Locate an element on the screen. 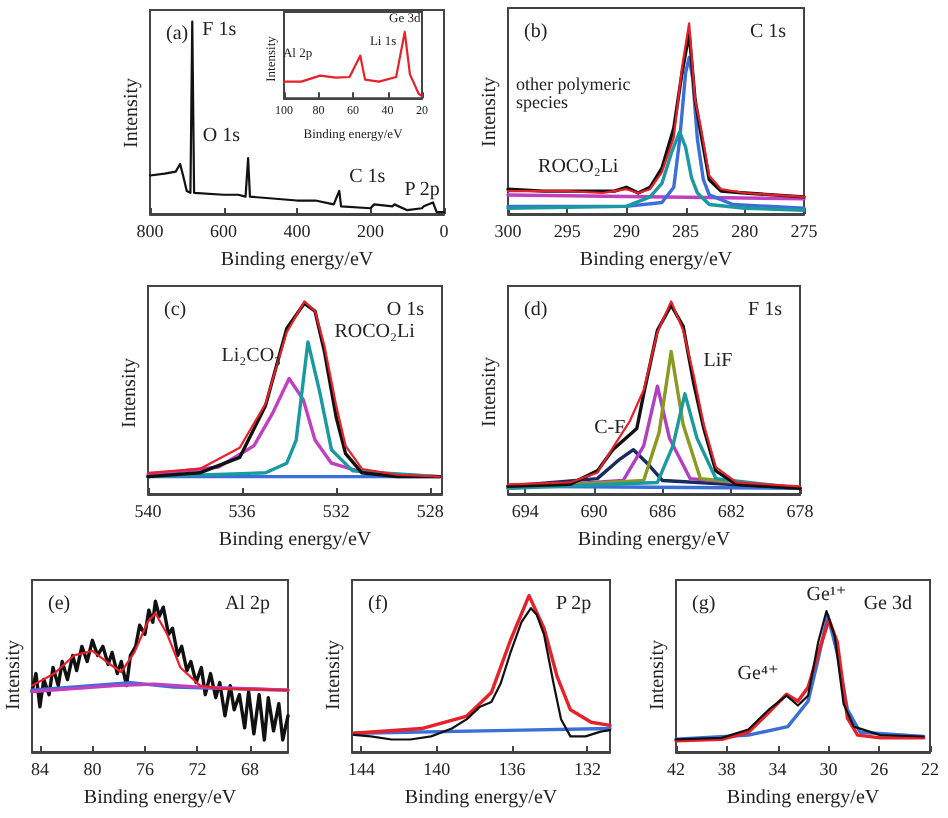 The image size is (948, 818). annotation: P 2p is located at coordinates (422, 190).